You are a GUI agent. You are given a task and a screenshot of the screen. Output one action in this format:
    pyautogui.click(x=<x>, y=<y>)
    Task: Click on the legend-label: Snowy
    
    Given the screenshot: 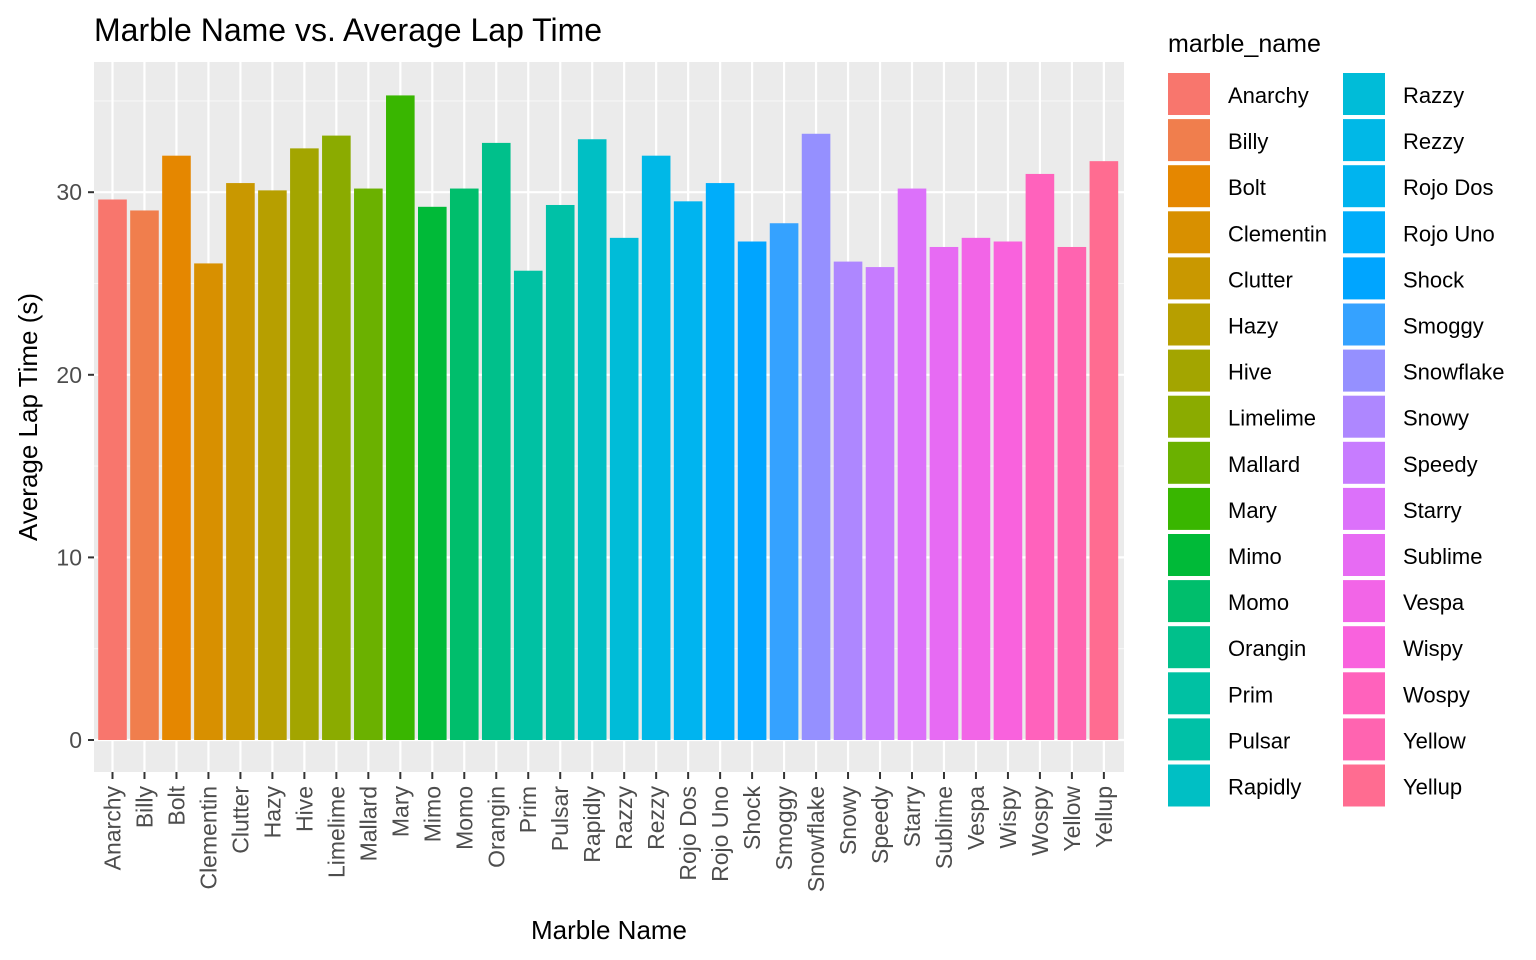 What is the action you would take?
    pyautogui.click(x=1436, y=418)
    